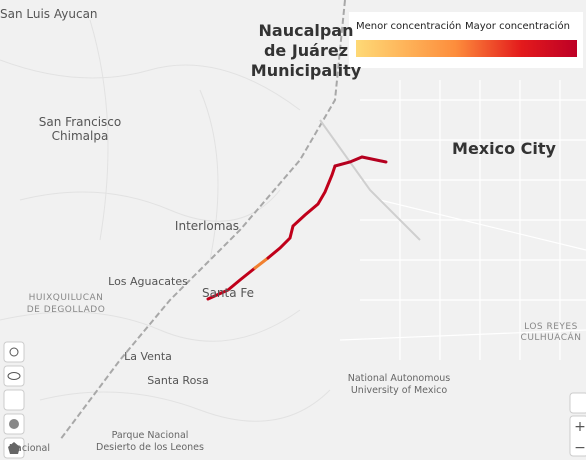 This screenshot has width=586, height=460. What do you see at coordinates (370, 180) in the screenshot?
I see `road` at bounding box center [370, 180].